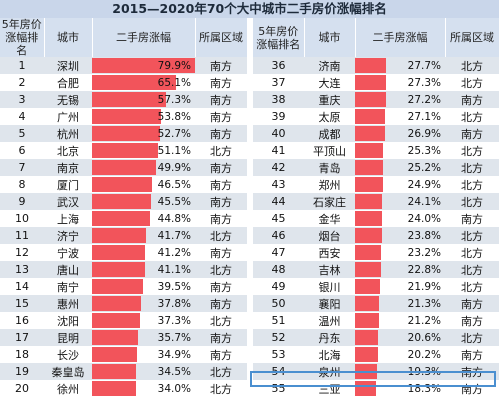 The width and height of the screenshot is (499, 413). I want to click on change-value: 45.5%, so click(174, 201).